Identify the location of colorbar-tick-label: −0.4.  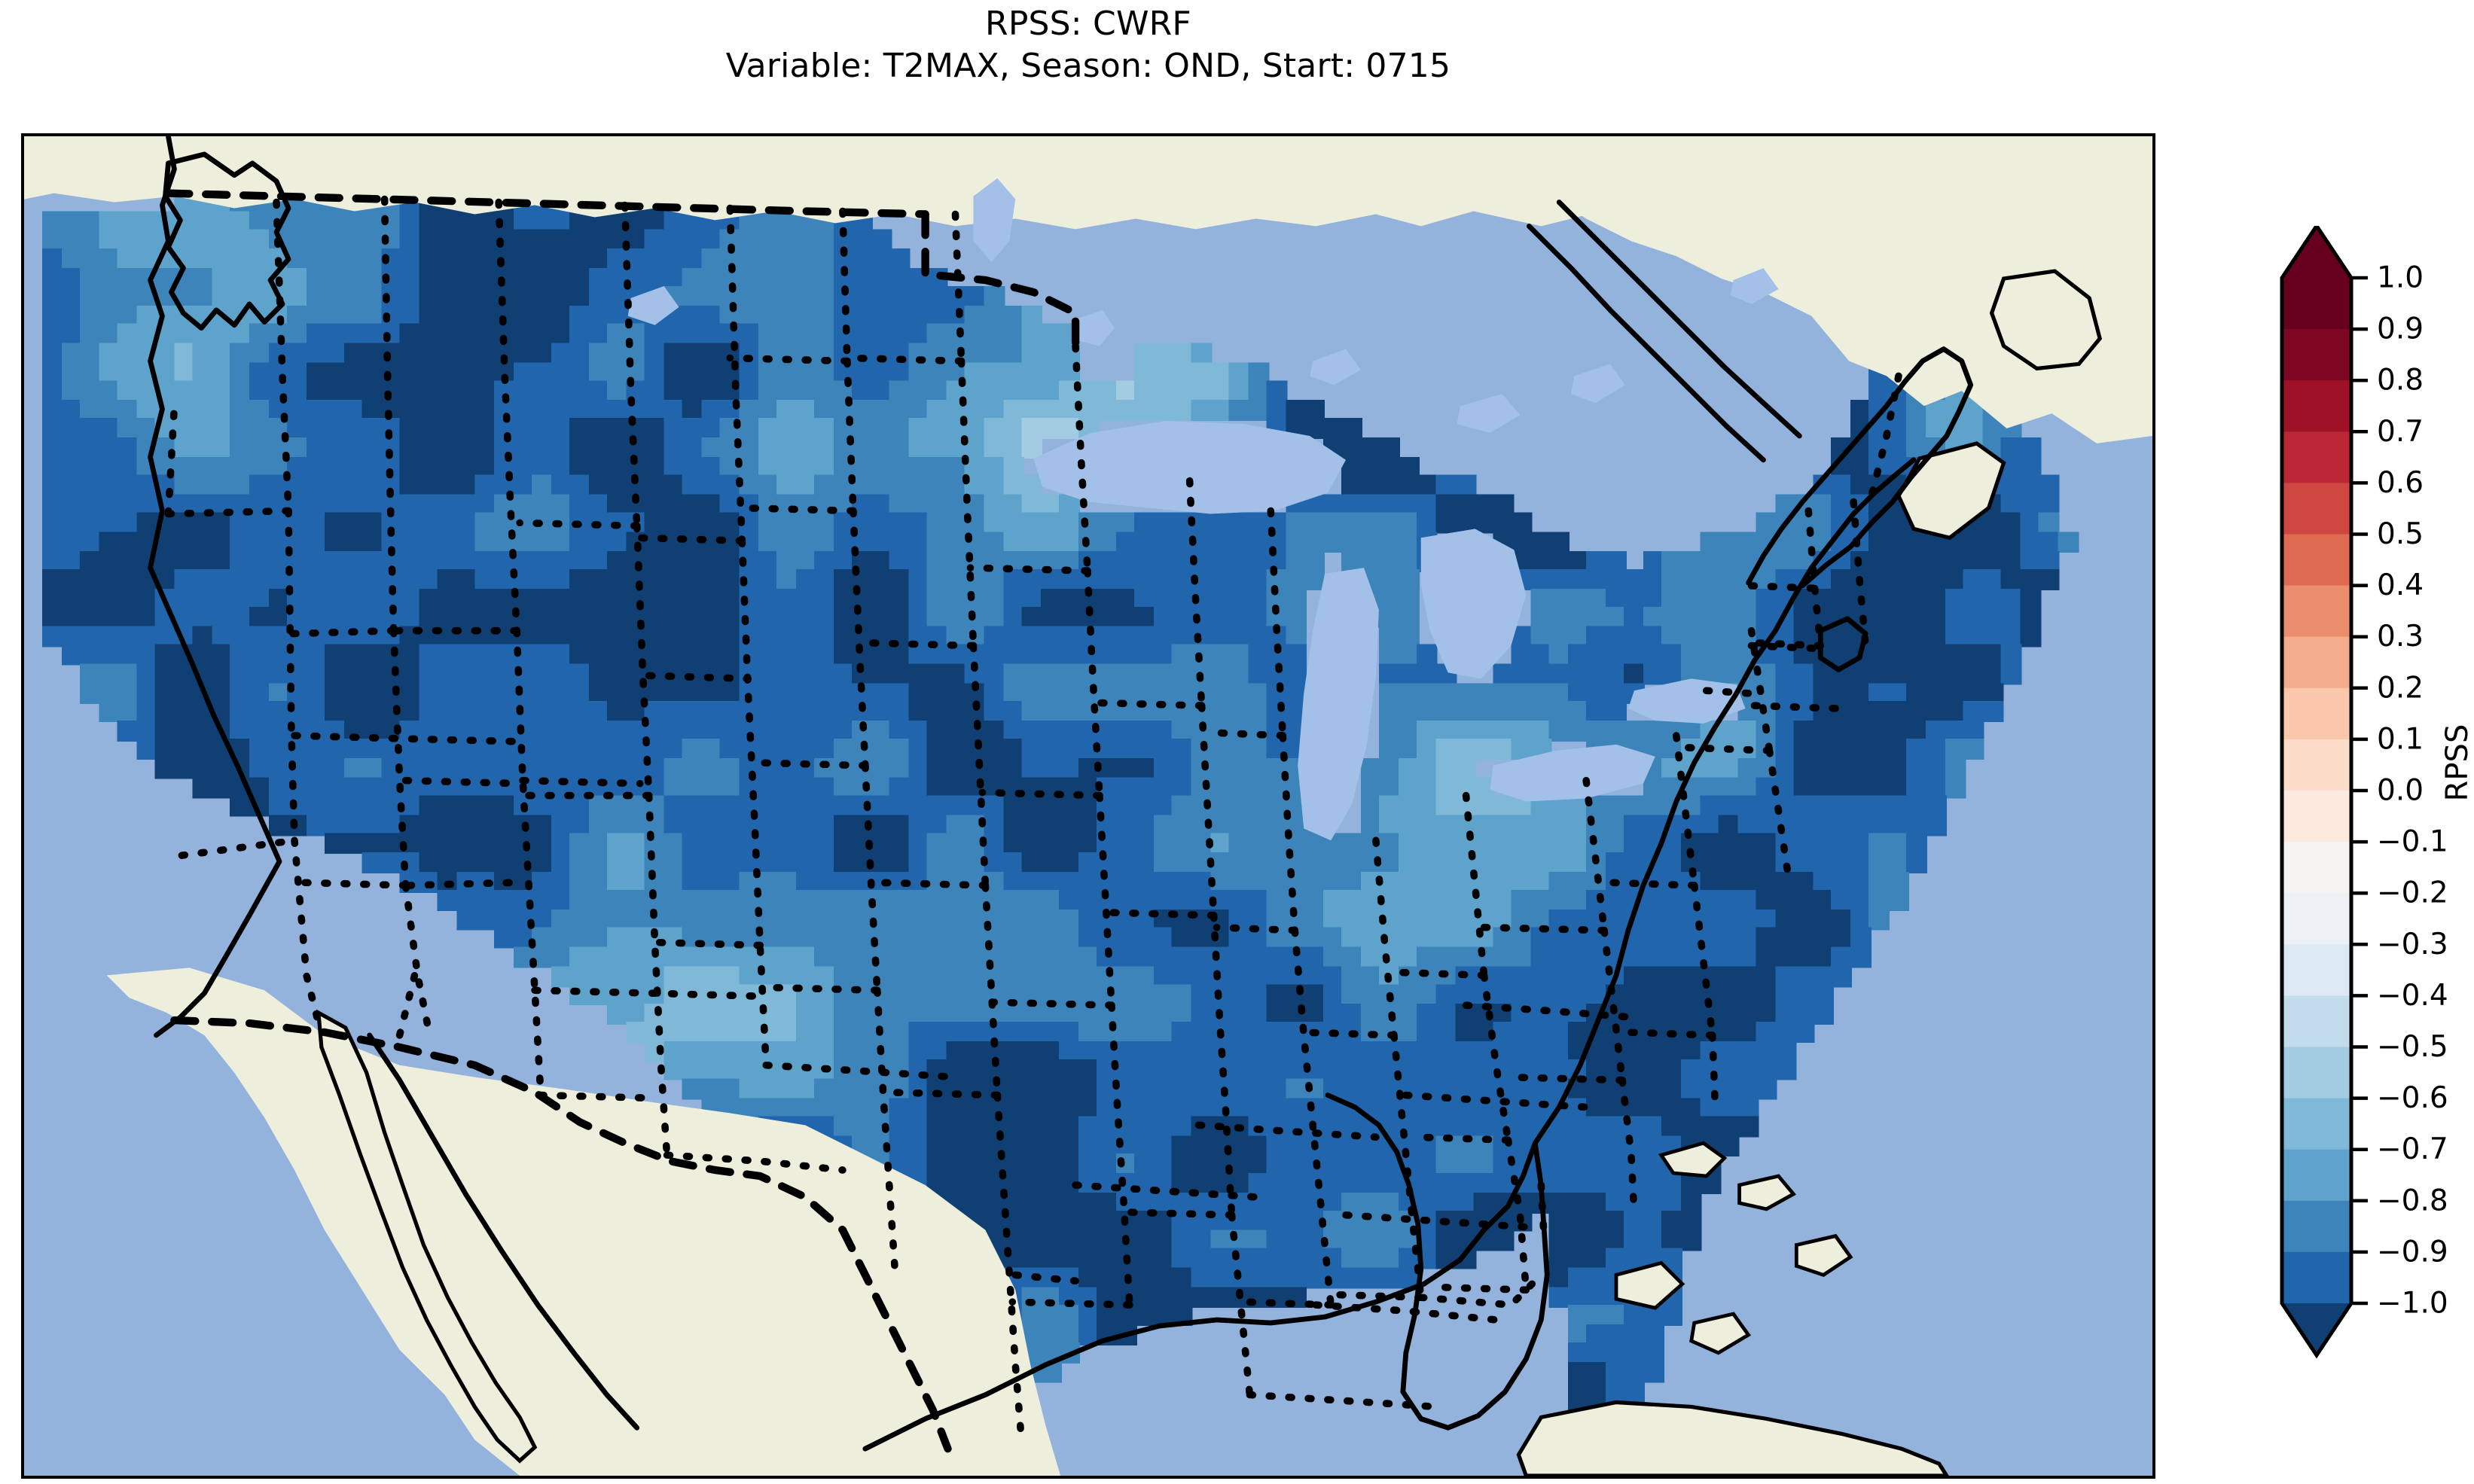
(2412, 996).